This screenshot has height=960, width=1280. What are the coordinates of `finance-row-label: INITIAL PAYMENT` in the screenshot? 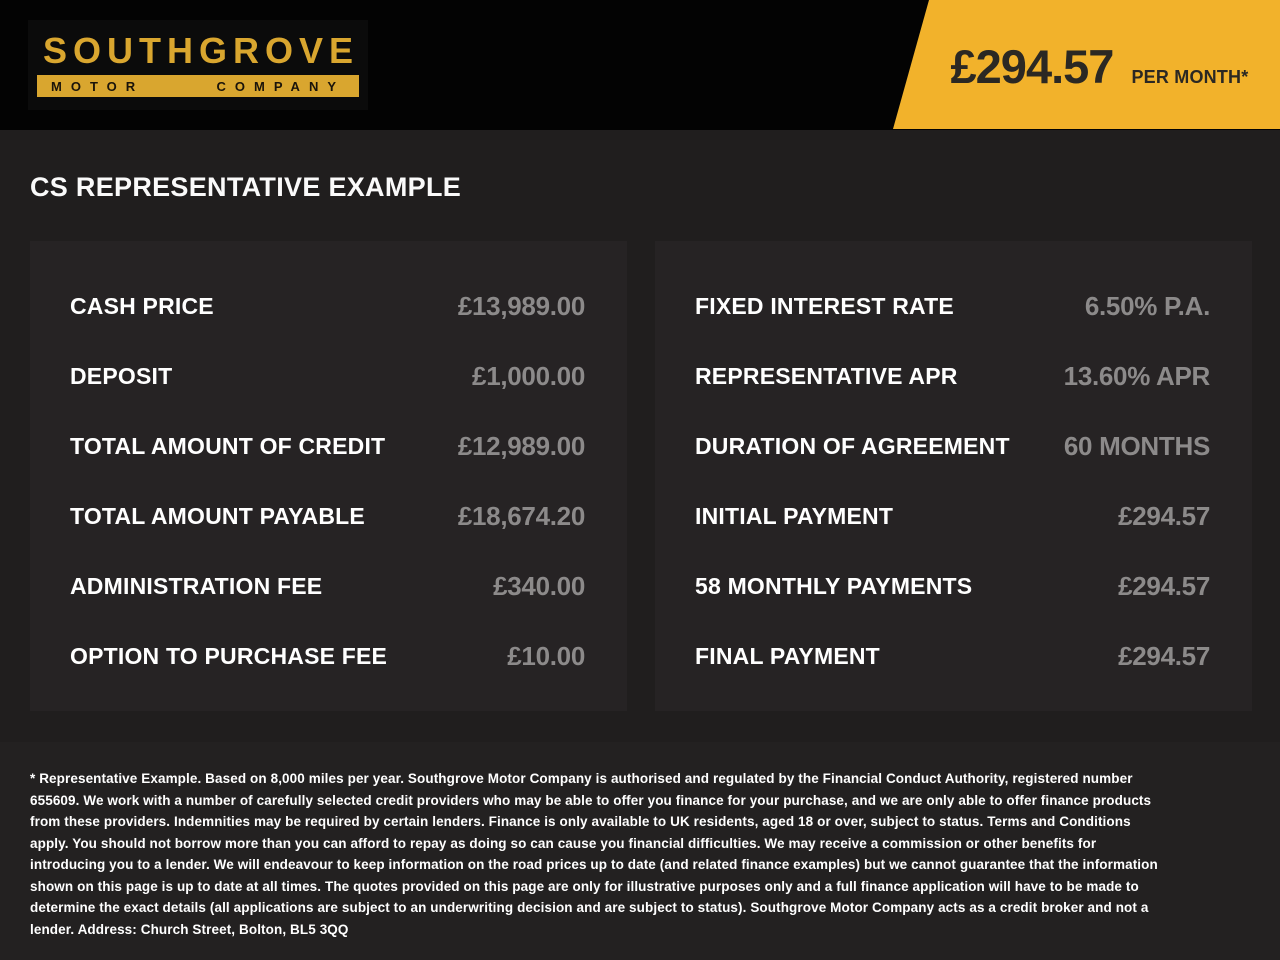 It's located at (794, 515).